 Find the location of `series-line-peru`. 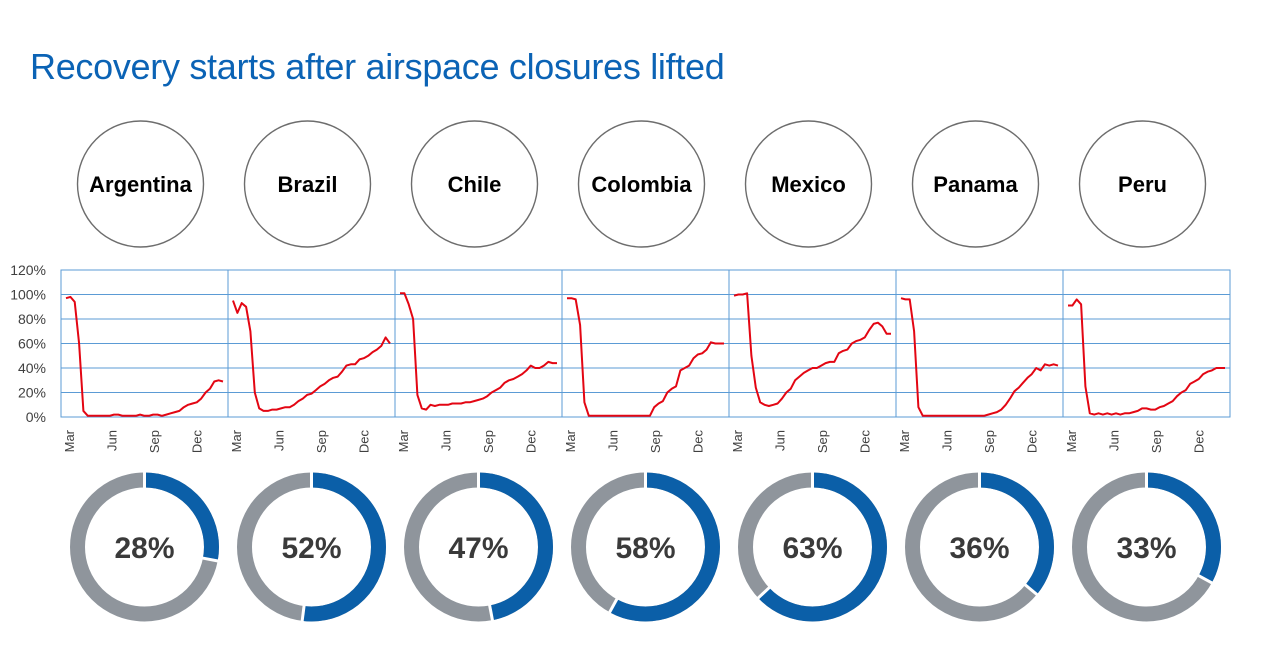

series-line-peru is located at coordinates (1146, 357).